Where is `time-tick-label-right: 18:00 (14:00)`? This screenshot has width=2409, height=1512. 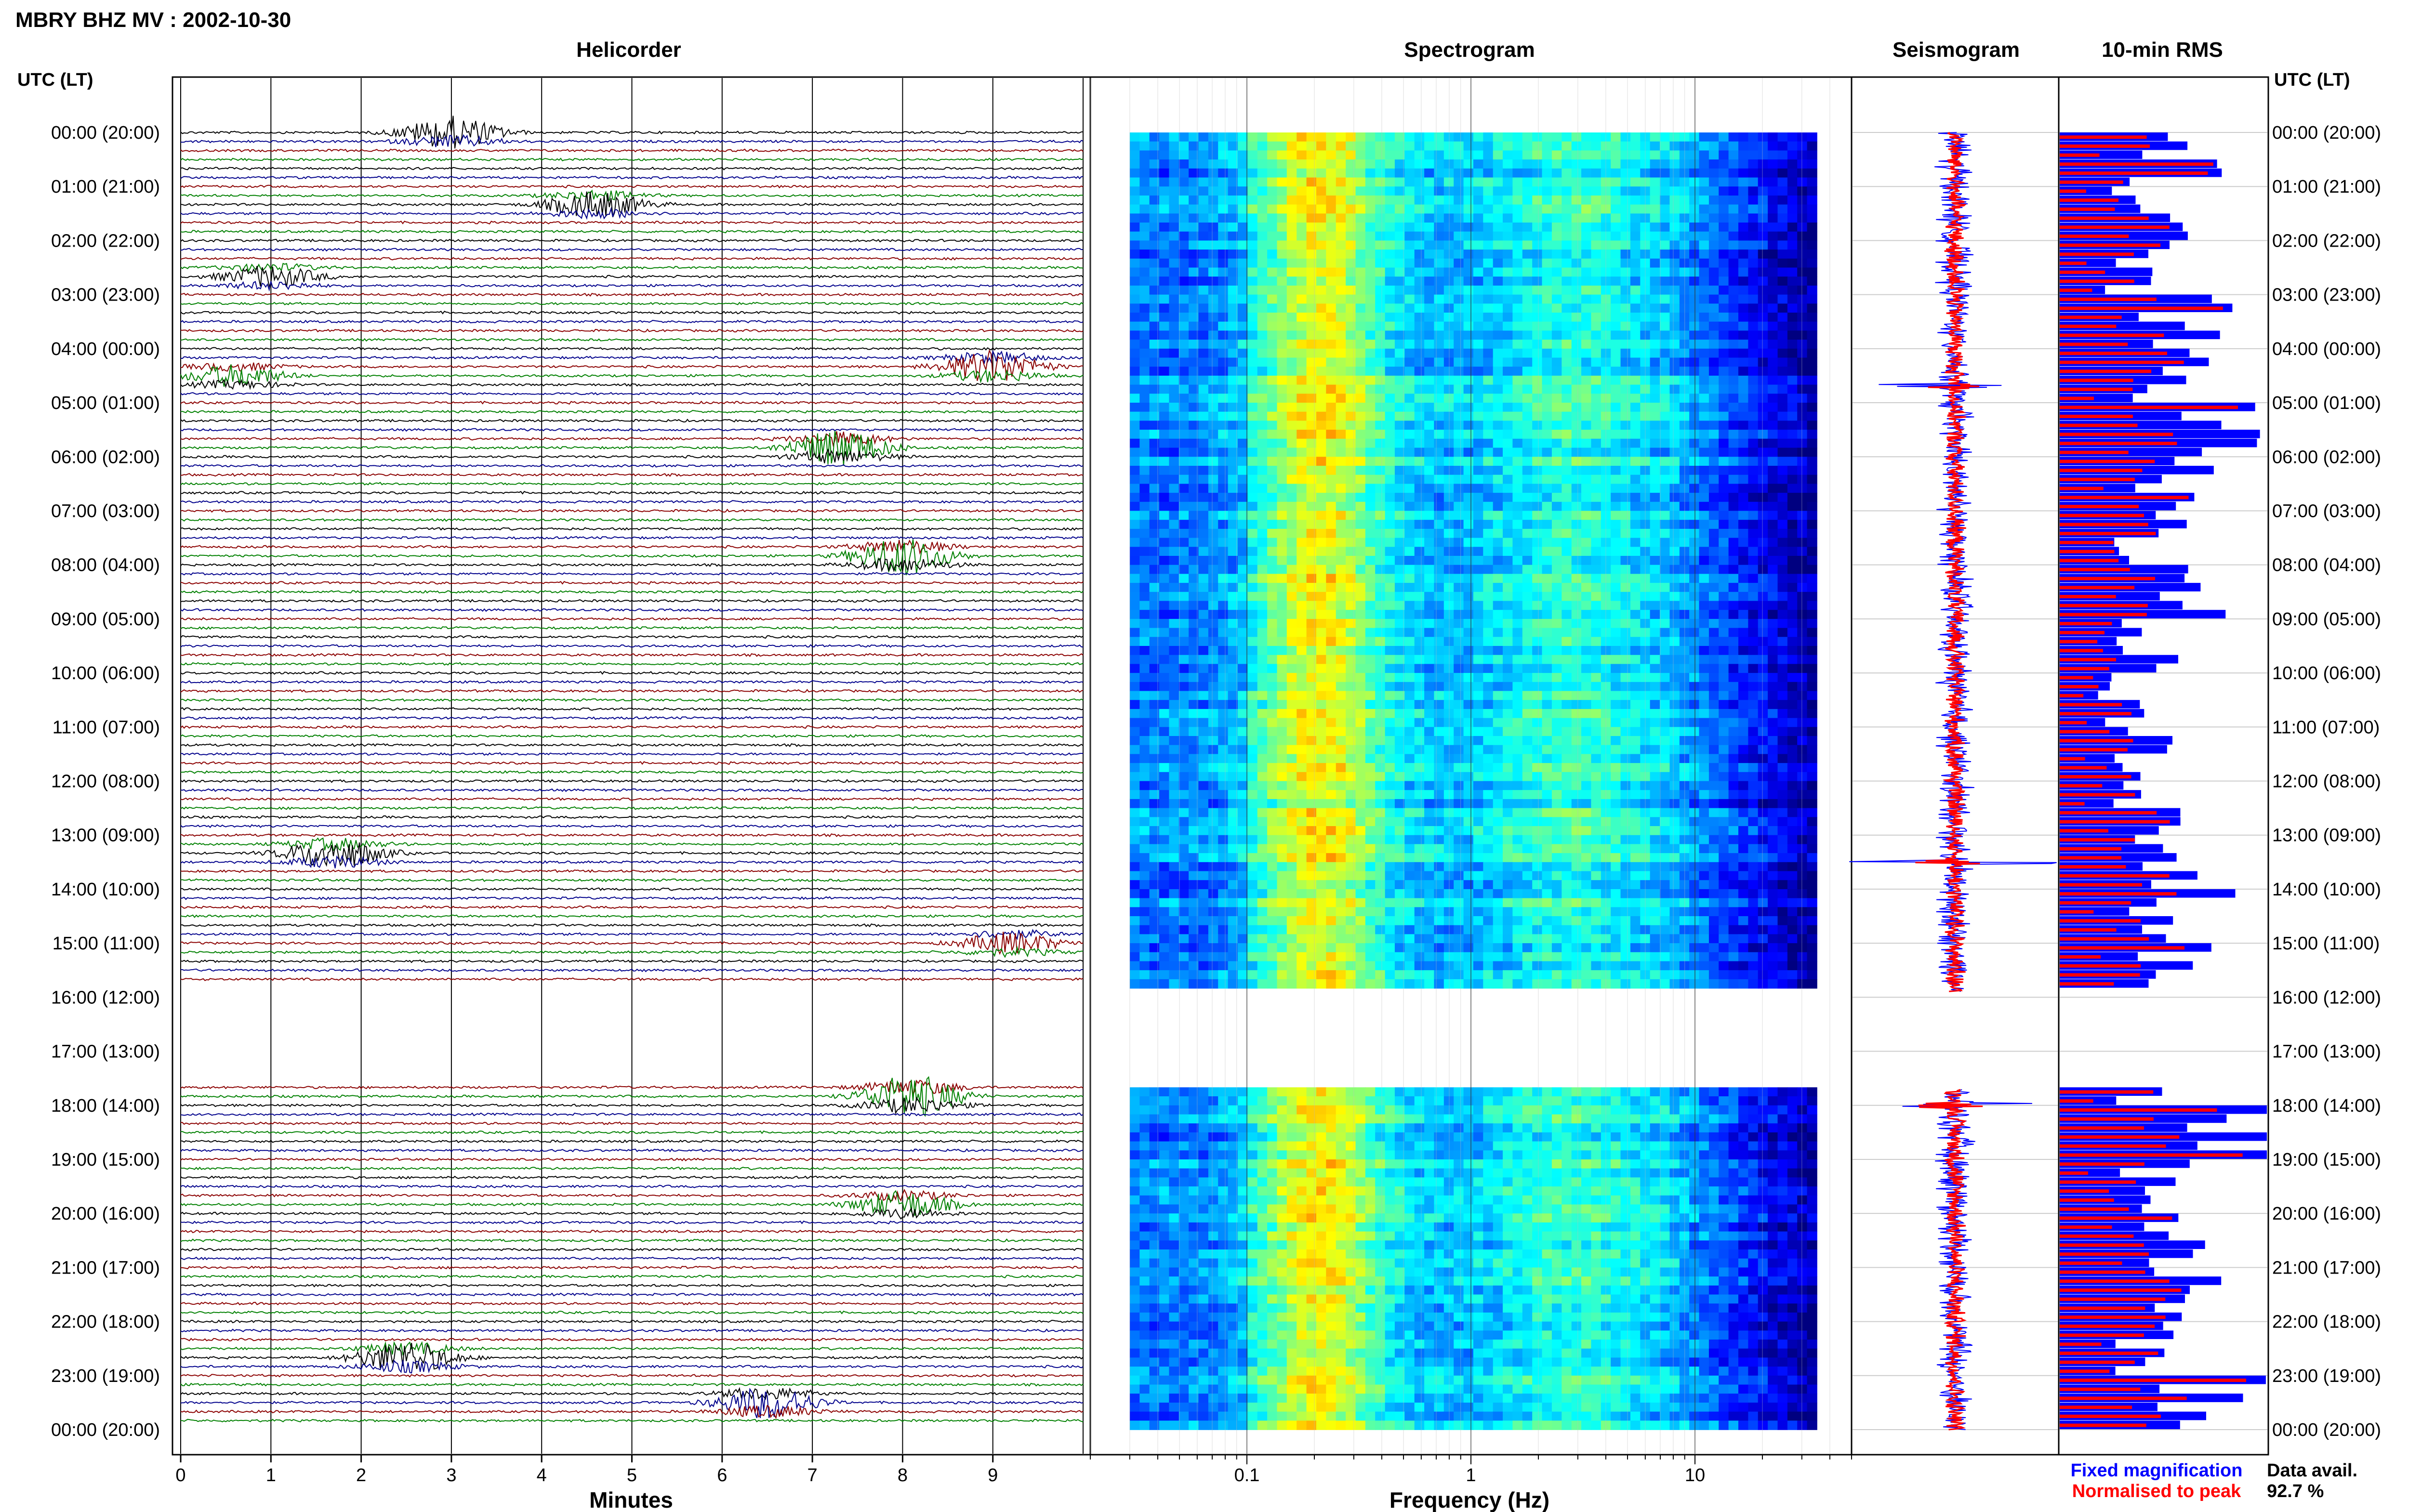
time-tick-label-right: 18:00 (14:00) is located at coordinates (2326, 1106).